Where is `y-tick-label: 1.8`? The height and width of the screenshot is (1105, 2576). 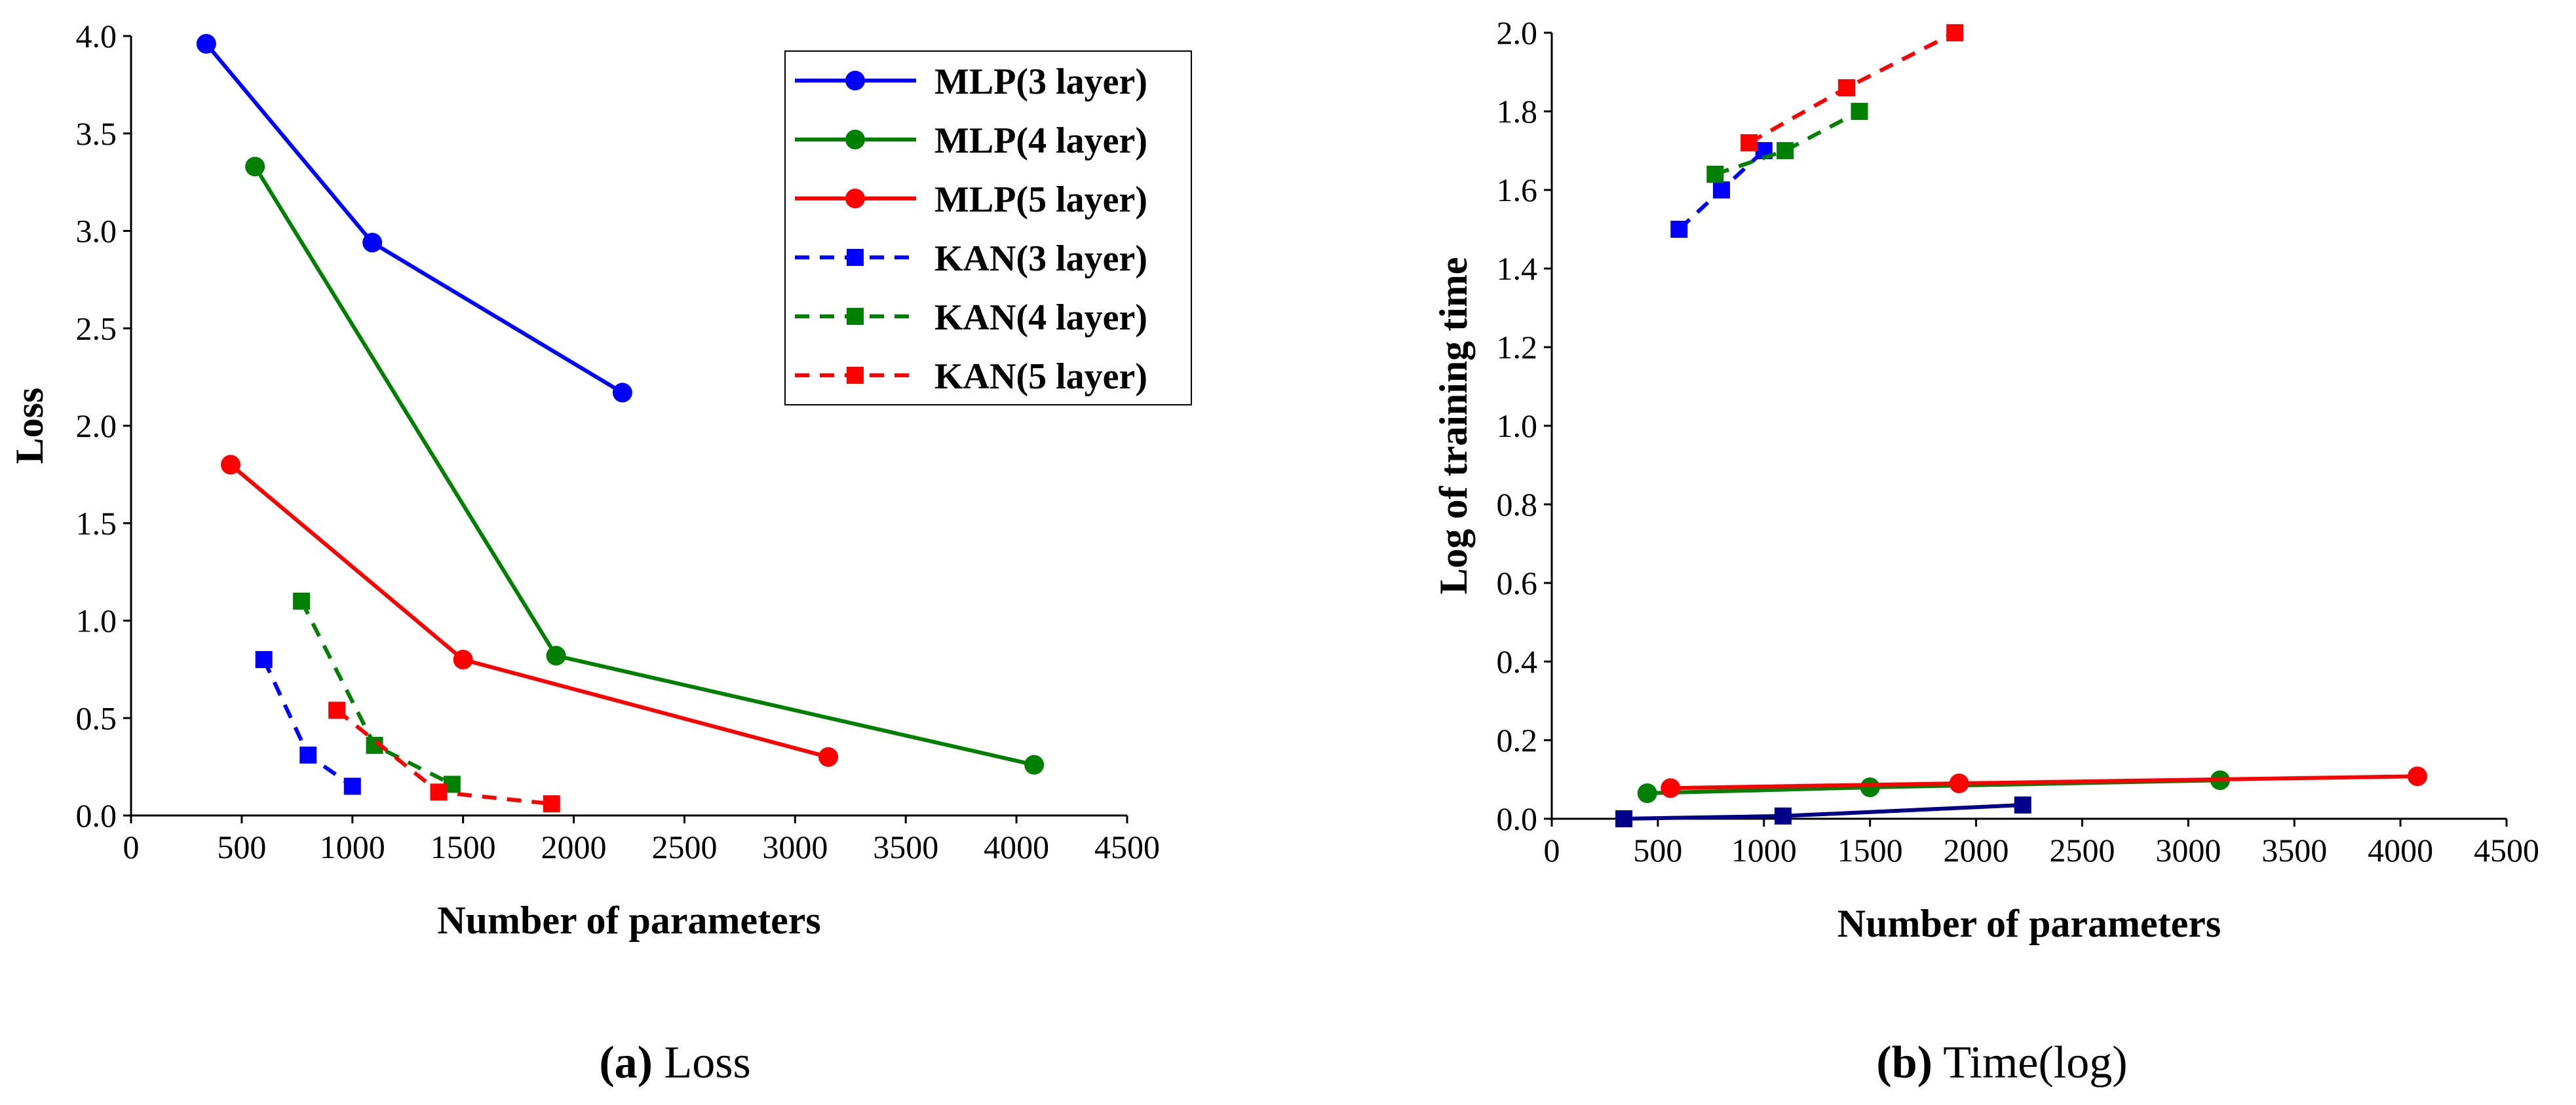
y-tick-label: 1.8 is located at coordinates (1517, 111).